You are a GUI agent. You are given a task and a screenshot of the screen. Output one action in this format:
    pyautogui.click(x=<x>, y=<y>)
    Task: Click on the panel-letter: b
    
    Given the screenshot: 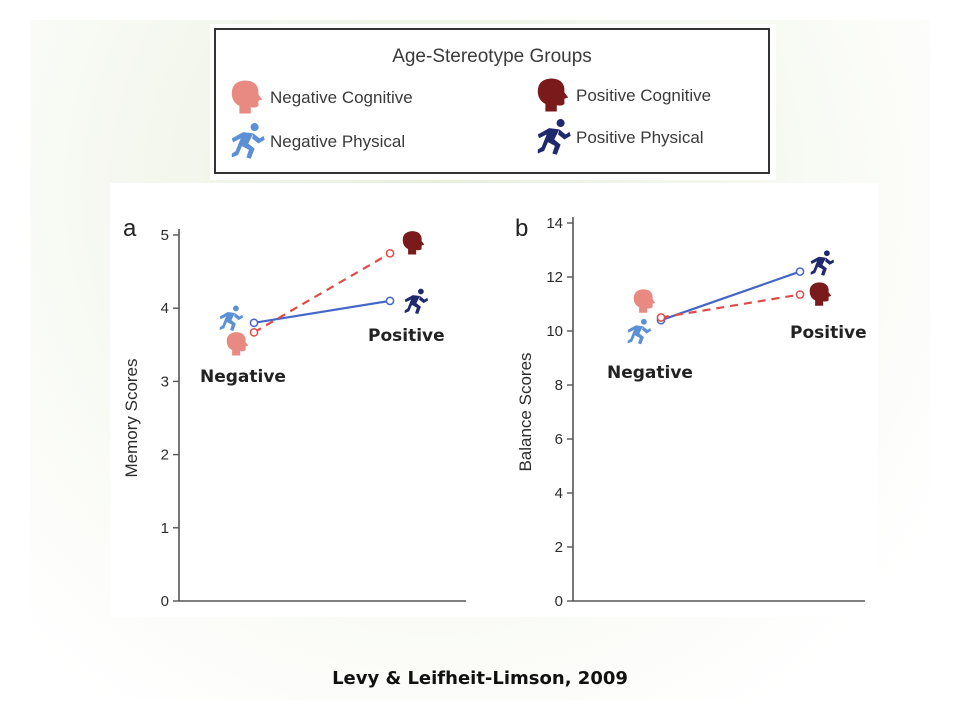 What is the action you would take?
    pyautogui.click(x=521, y=228)
    